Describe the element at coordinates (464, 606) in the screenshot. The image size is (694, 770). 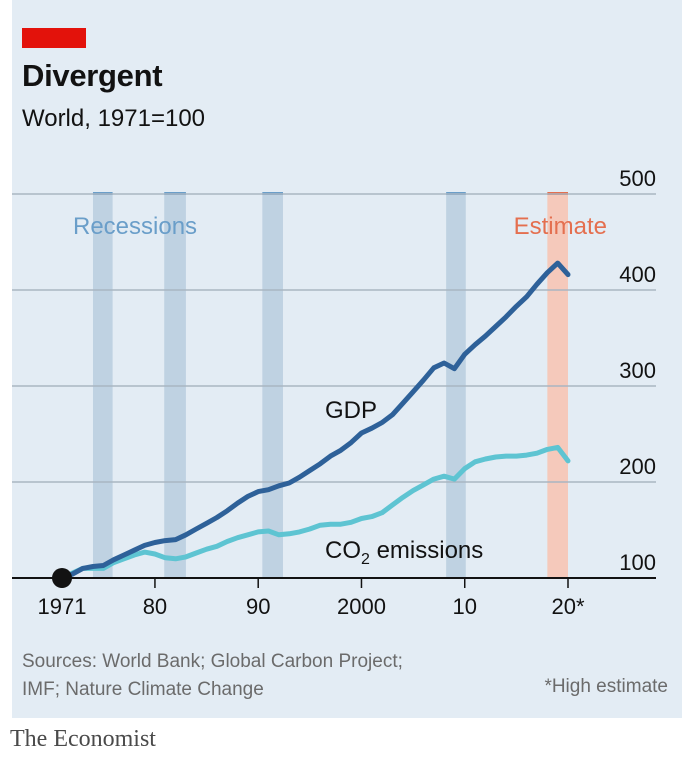
I see `x-tick-label-10: 10` at that location.